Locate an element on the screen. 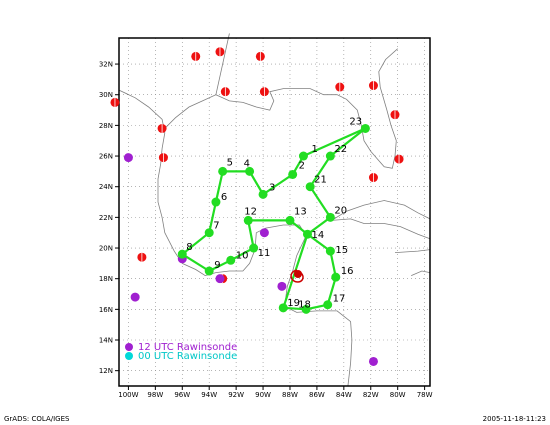 The image size is (550, 425). waypoint-label: 12 is located at coordinates (250, 211).